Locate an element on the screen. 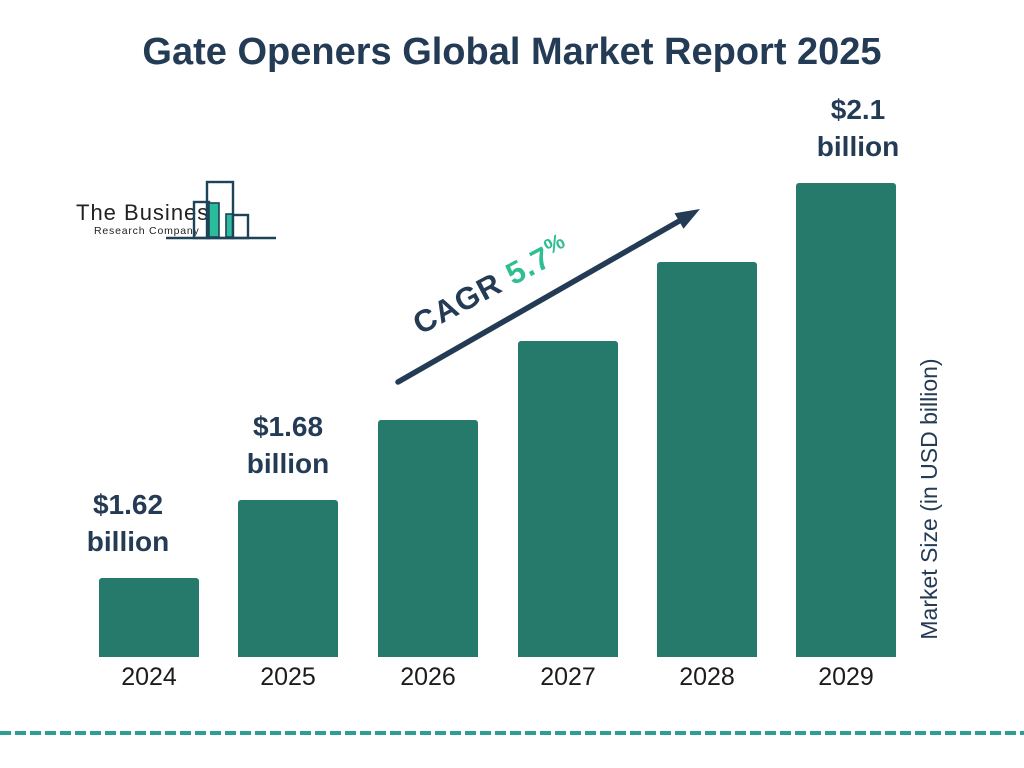 Image resolution: width=1024 pixels, height=768 pixels. value-label-2025: $1.68 billion is located at coordinates (288, 445).